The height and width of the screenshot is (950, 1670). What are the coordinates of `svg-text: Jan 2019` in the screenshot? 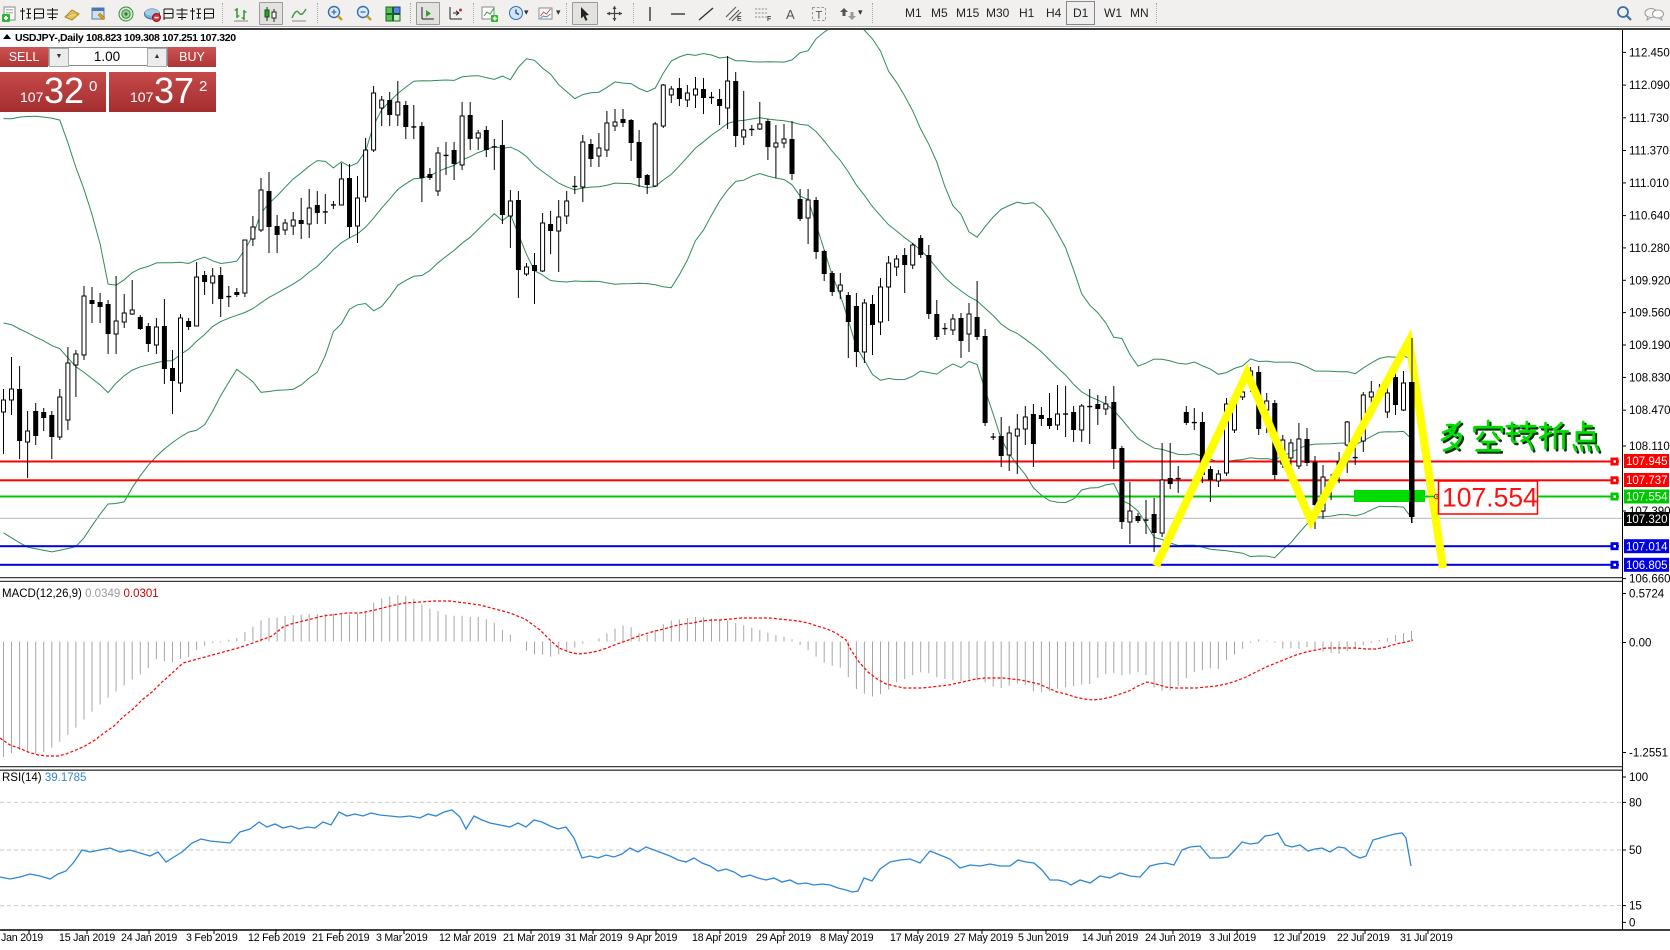 It's located at (22, 938).